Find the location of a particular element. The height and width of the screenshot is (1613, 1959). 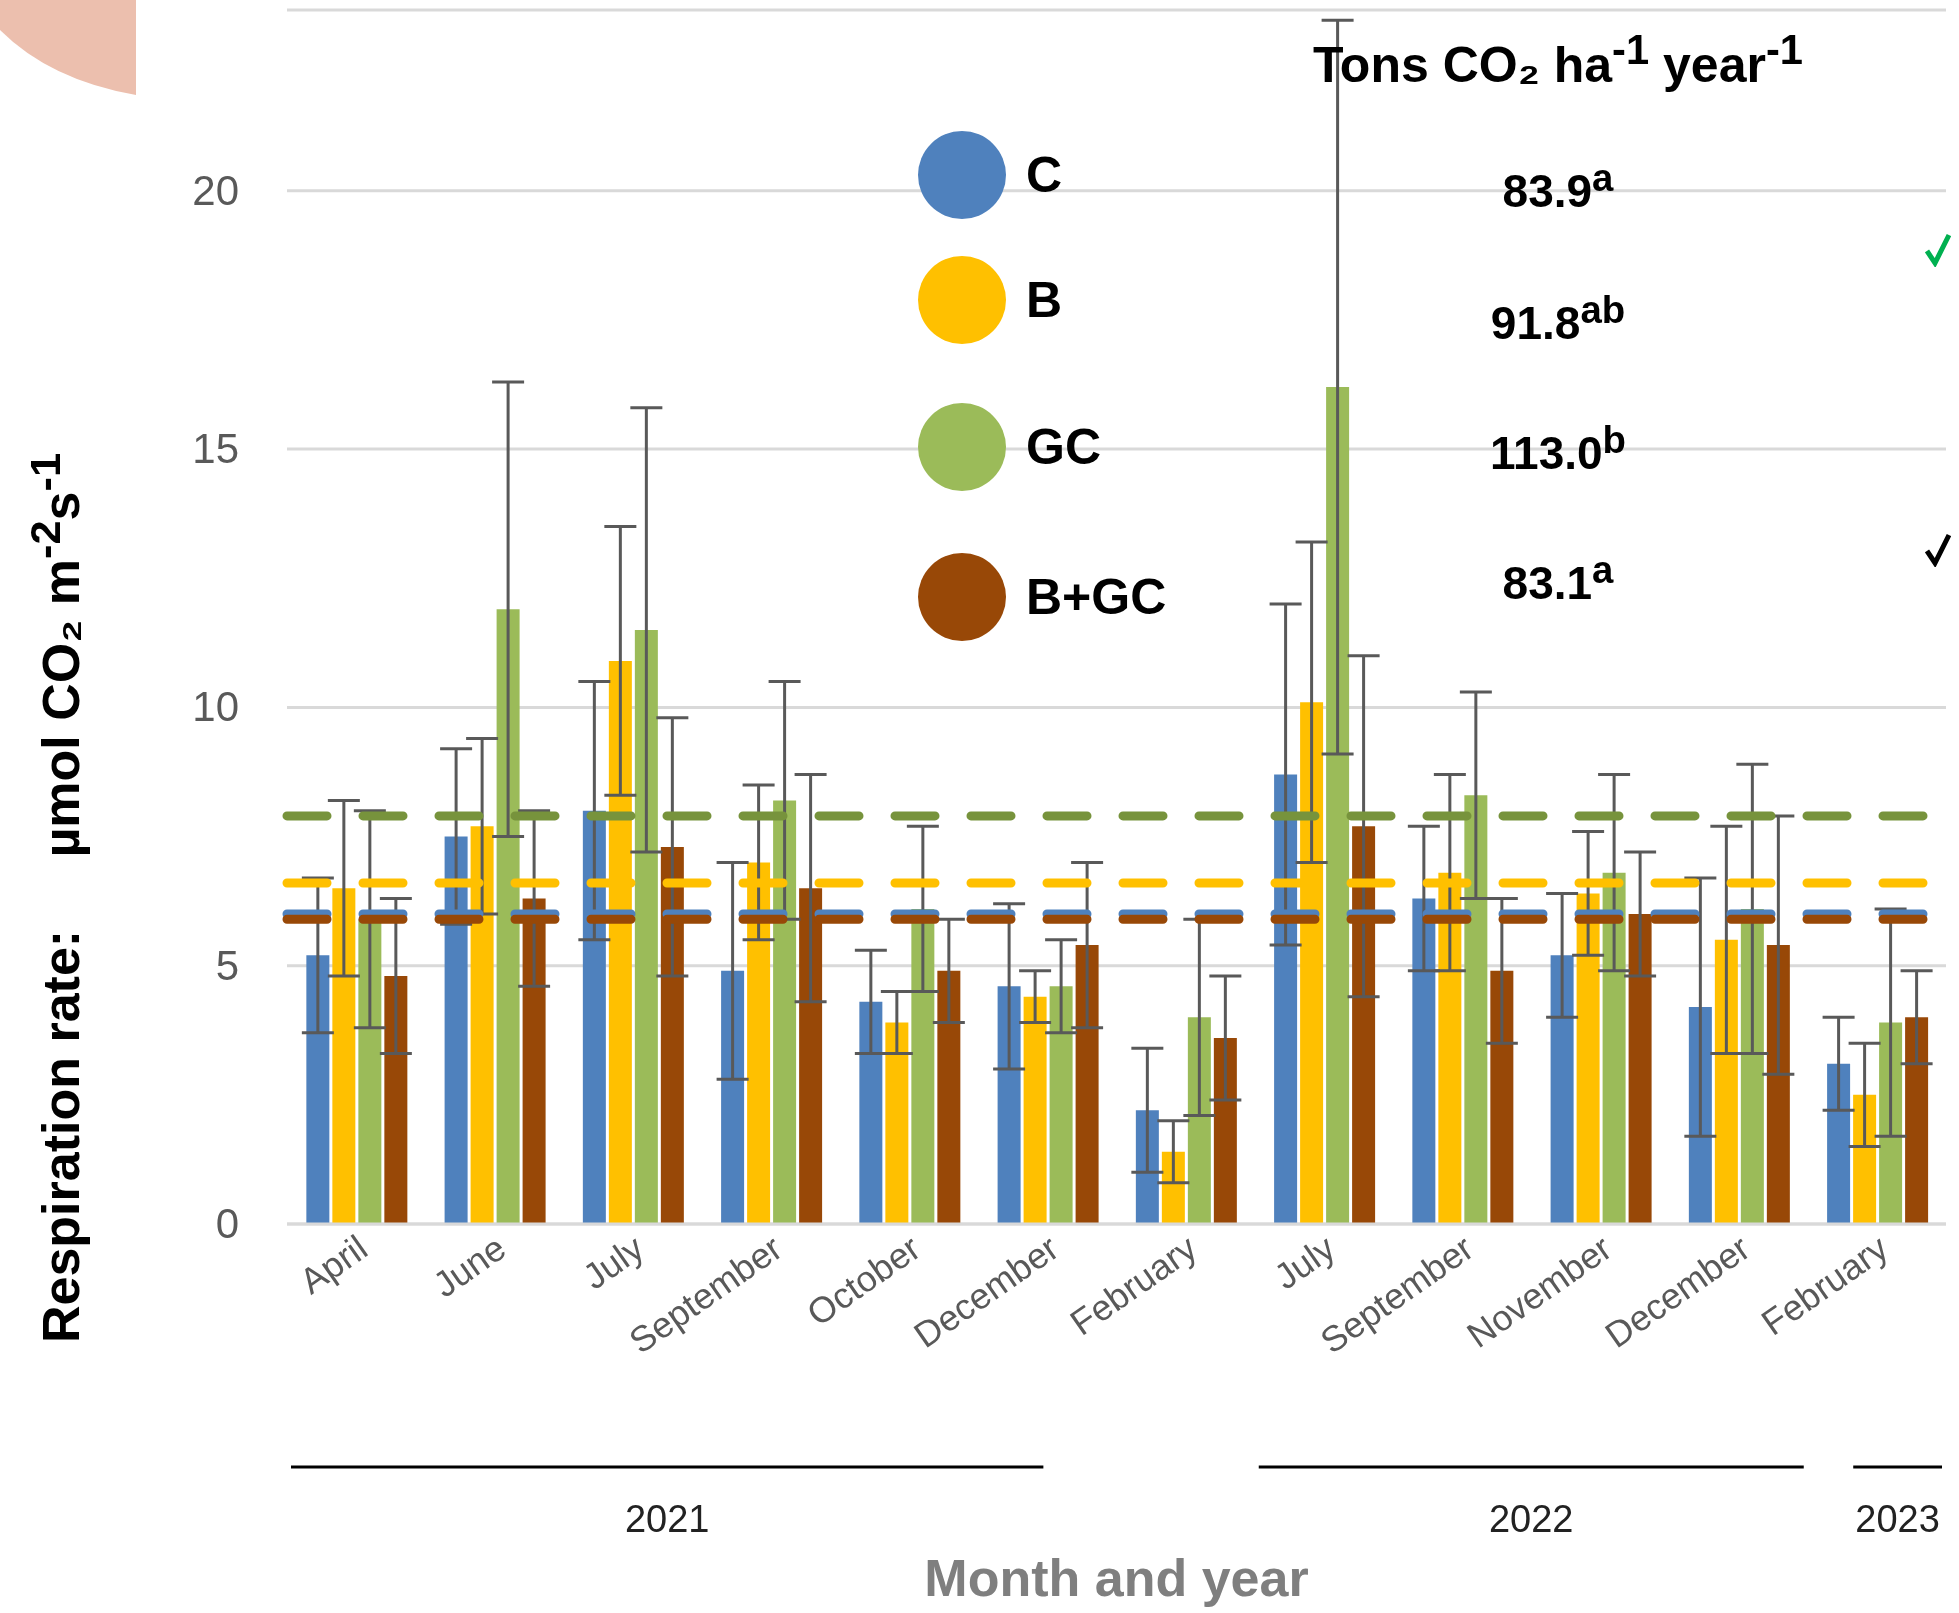

y-tick-label: 0 is located at coordinates (227, 1223).